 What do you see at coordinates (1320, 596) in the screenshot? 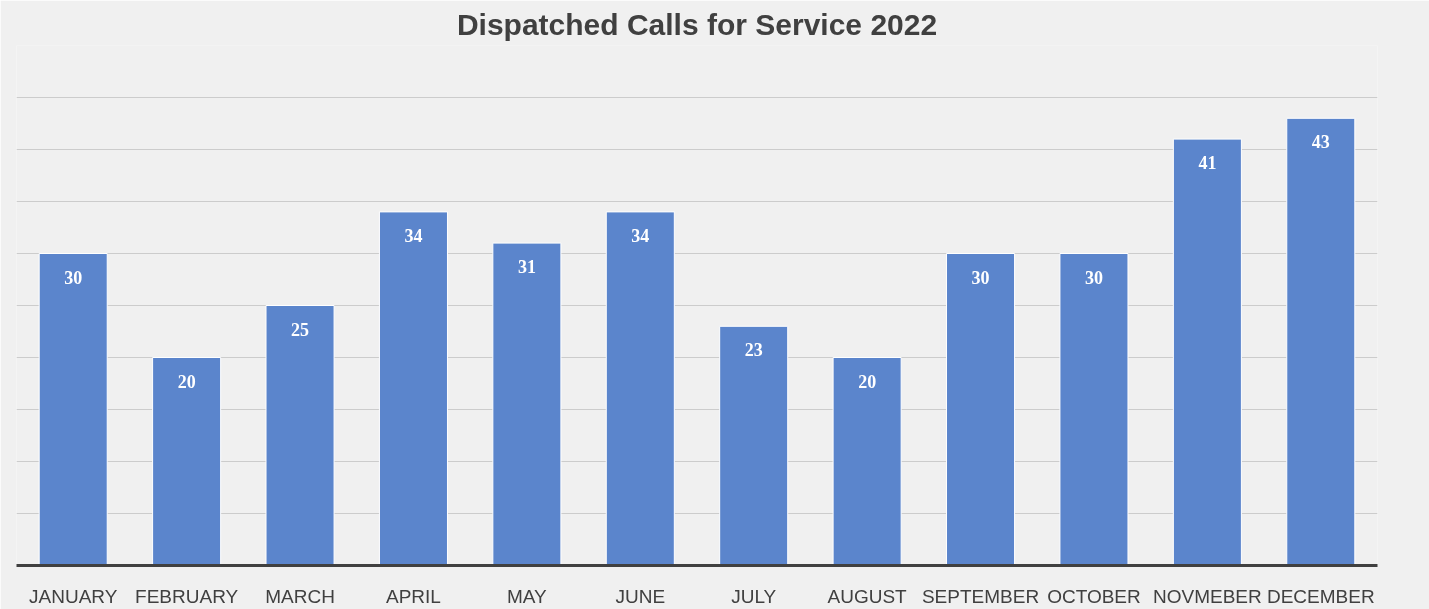
I see `x-tick-label: DECEMBER` at bounding box center [1320, 596].